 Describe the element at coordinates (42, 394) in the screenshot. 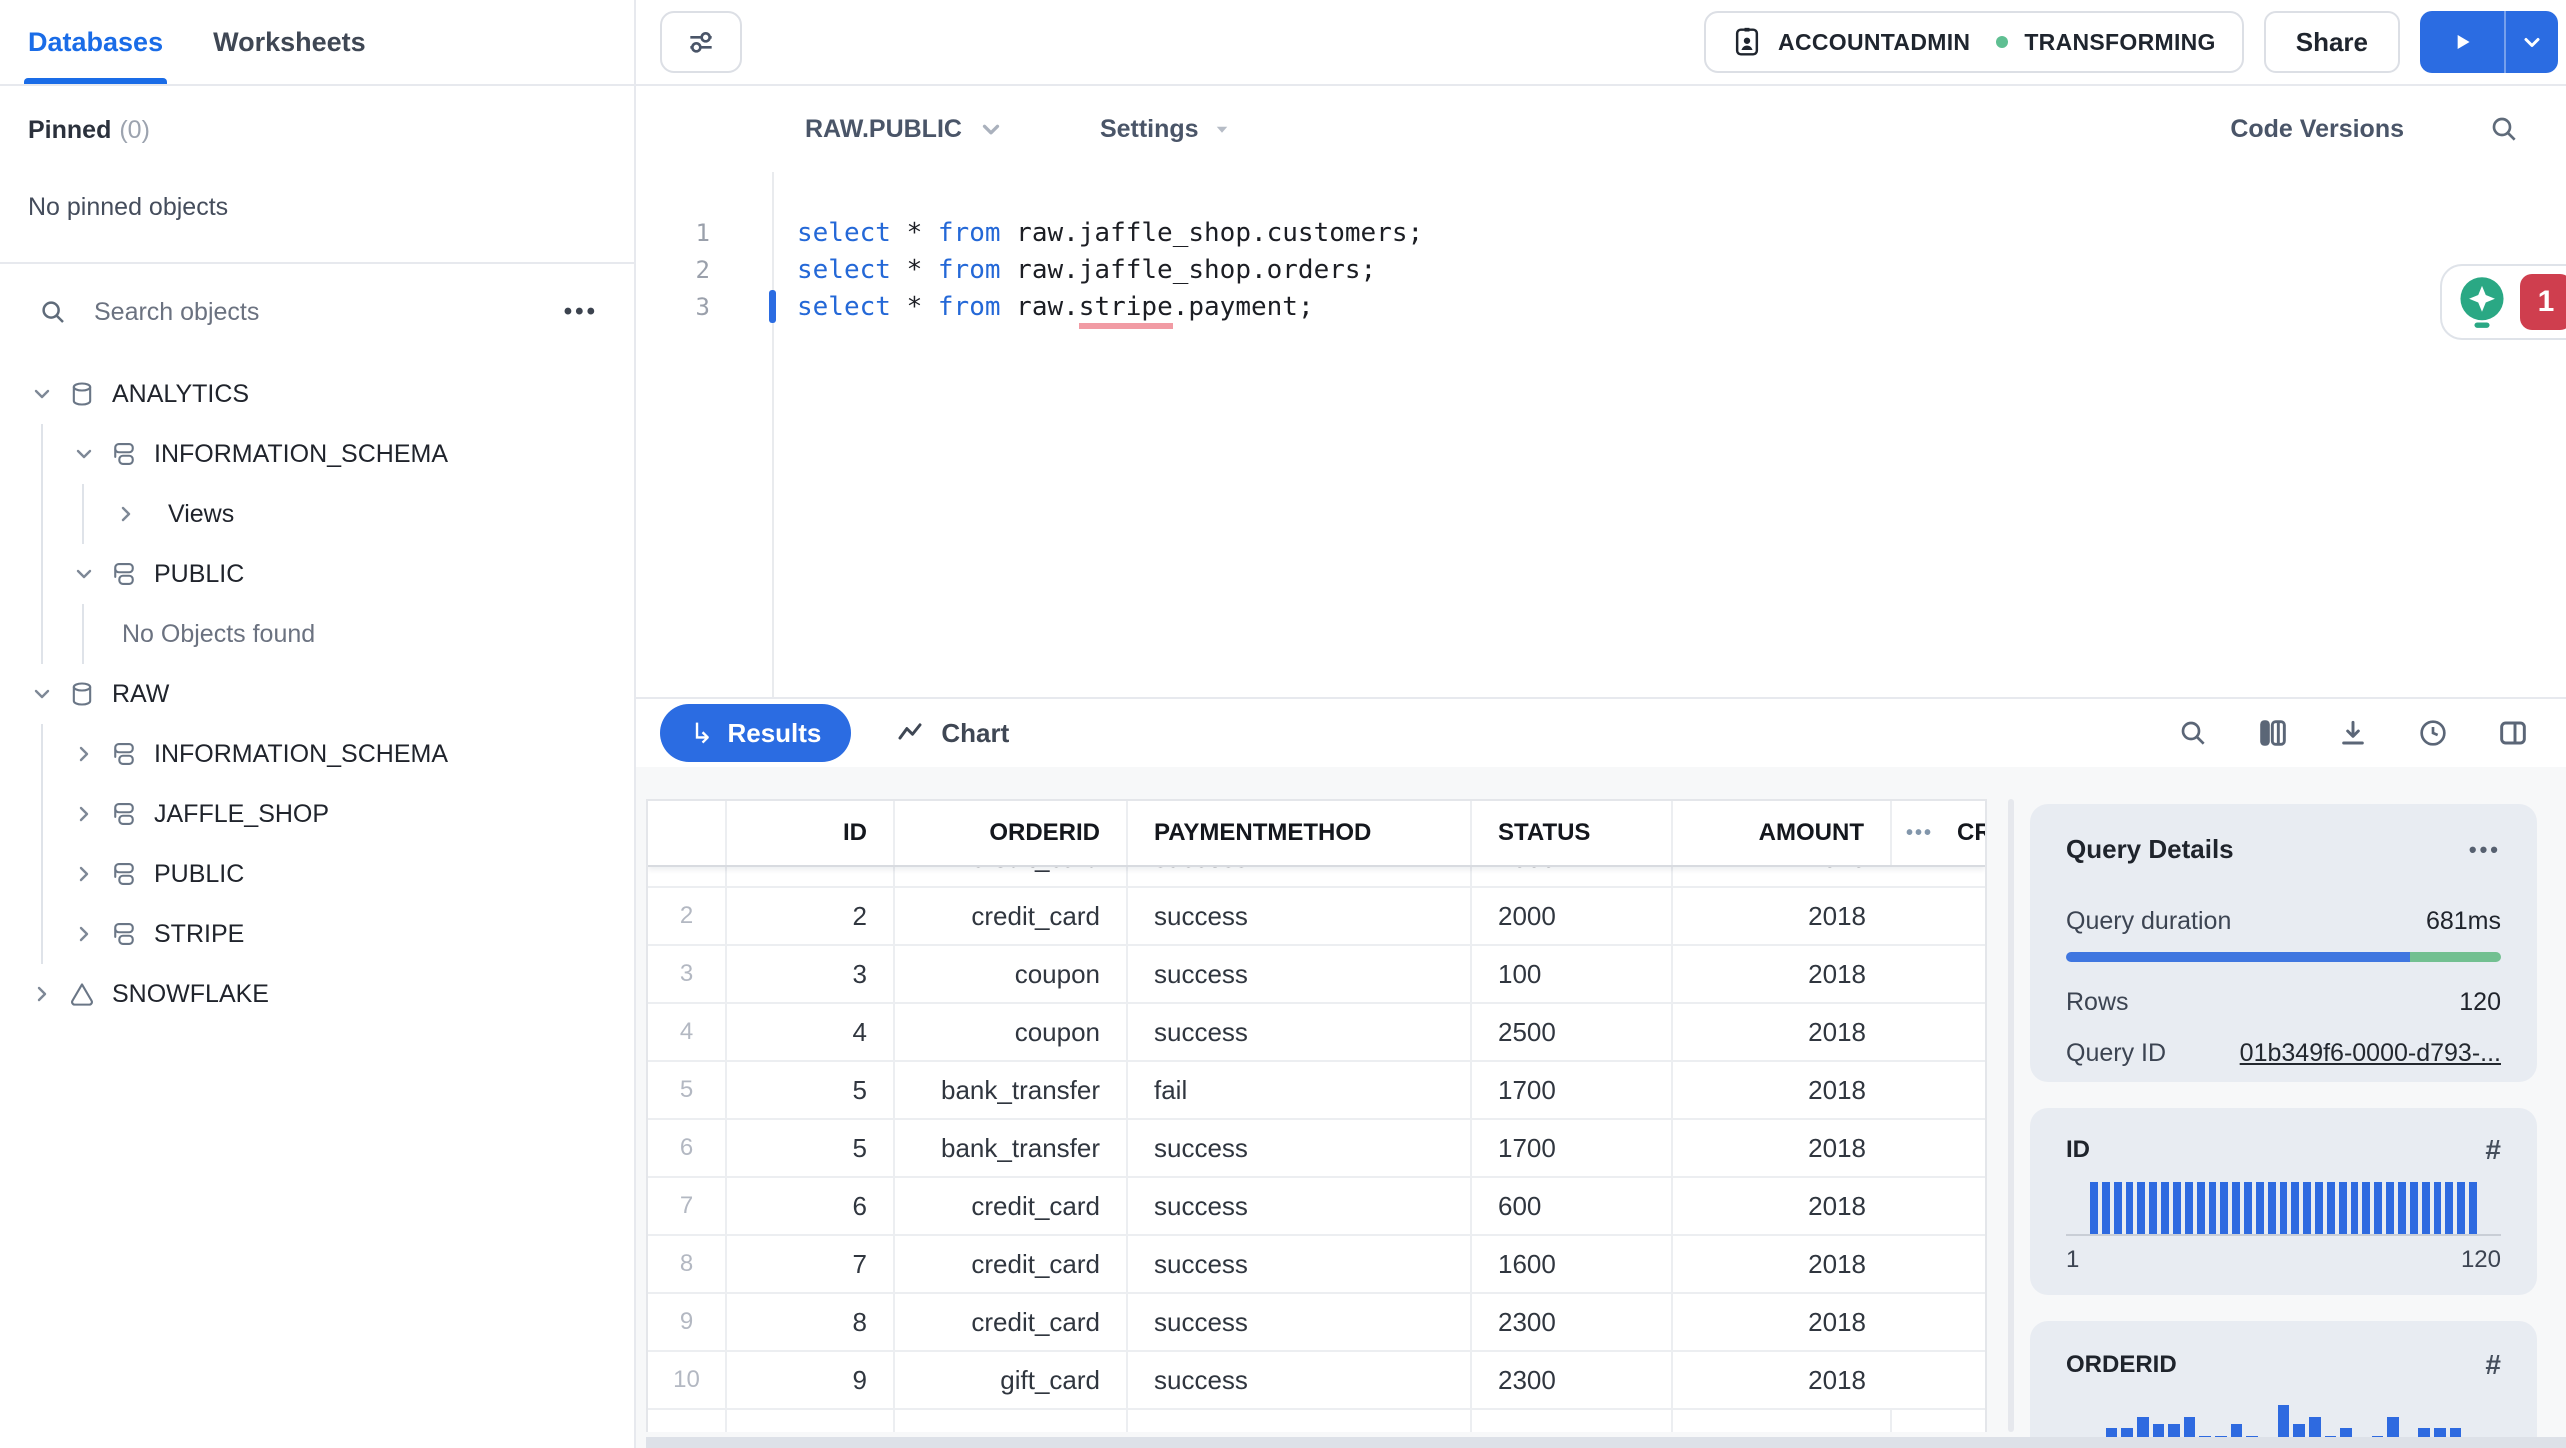

I see `chevron-down-icon` at that location.